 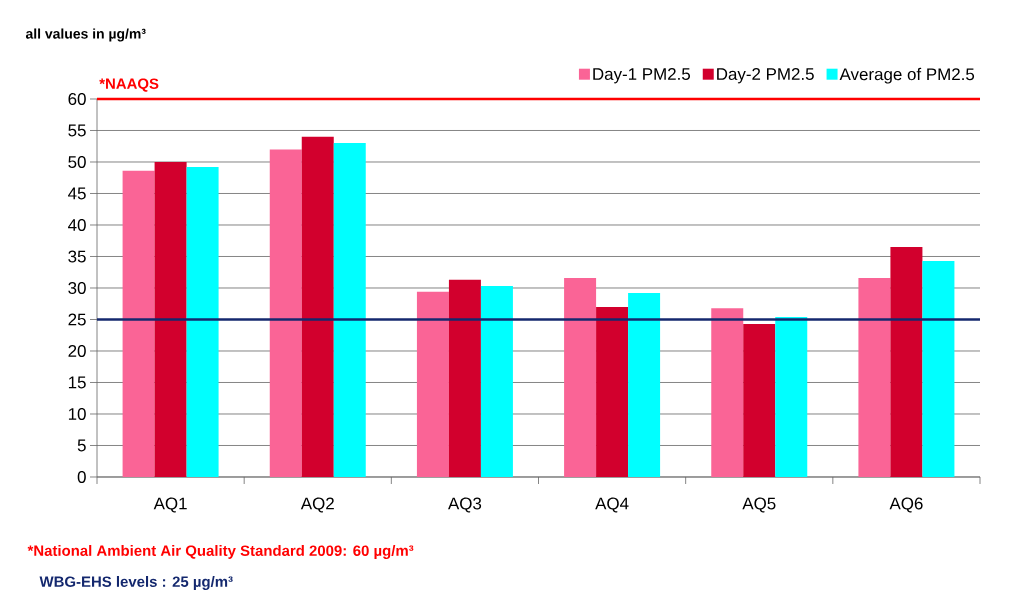 I want to click on ref-line-label: *NAAQS, so click(x=129, y=85).